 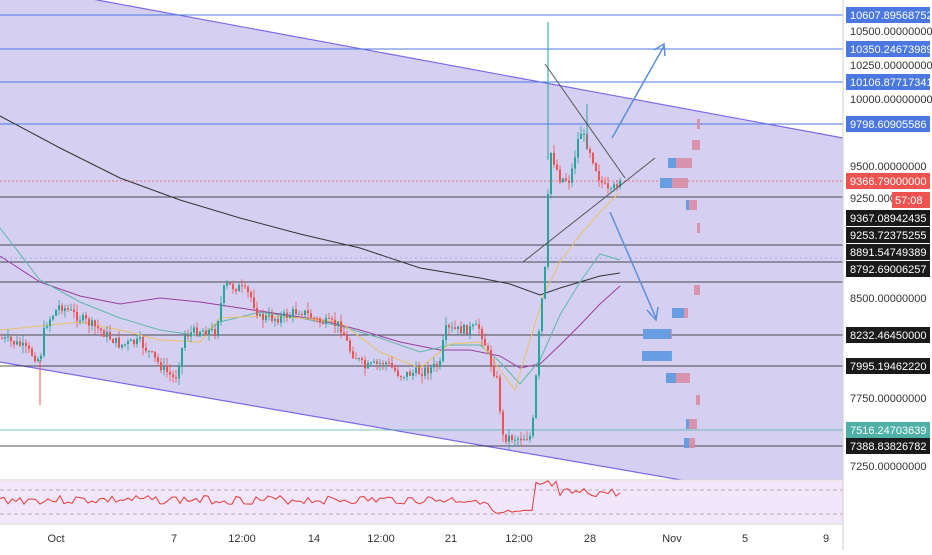 I want to click on level-label: 10106.87717341, so click(x=891, y=83).